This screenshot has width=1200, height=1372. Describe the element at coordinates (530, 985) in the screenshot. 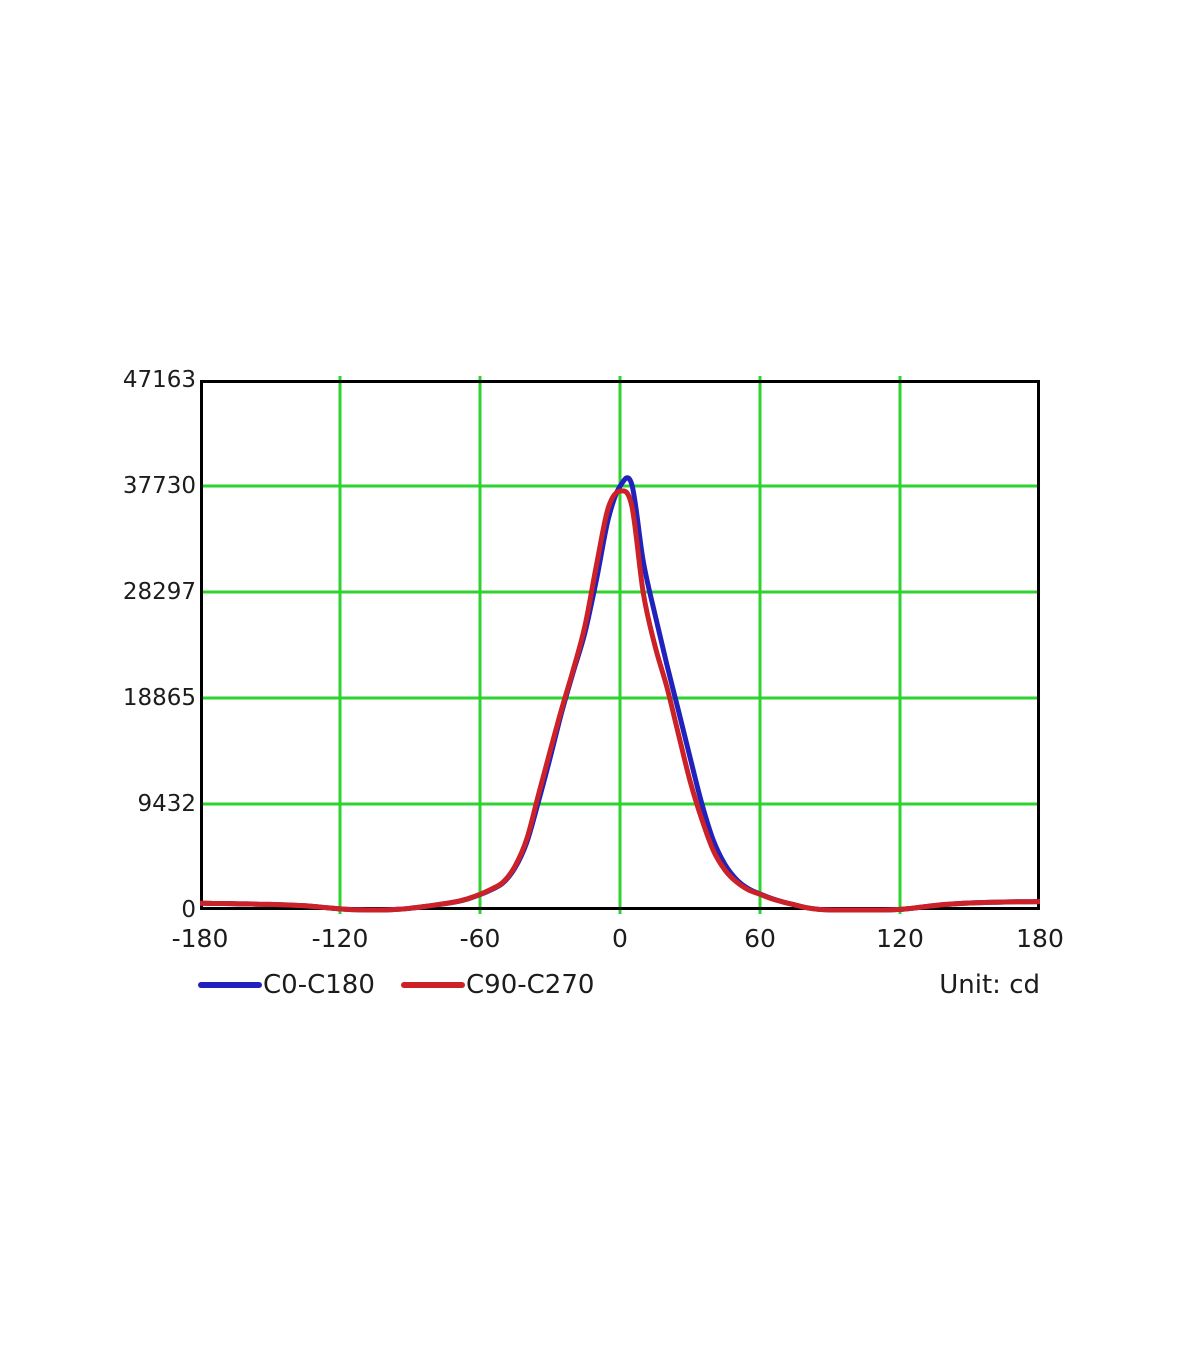

I see `legend-label-c90-c270: C90-C270` at that location.